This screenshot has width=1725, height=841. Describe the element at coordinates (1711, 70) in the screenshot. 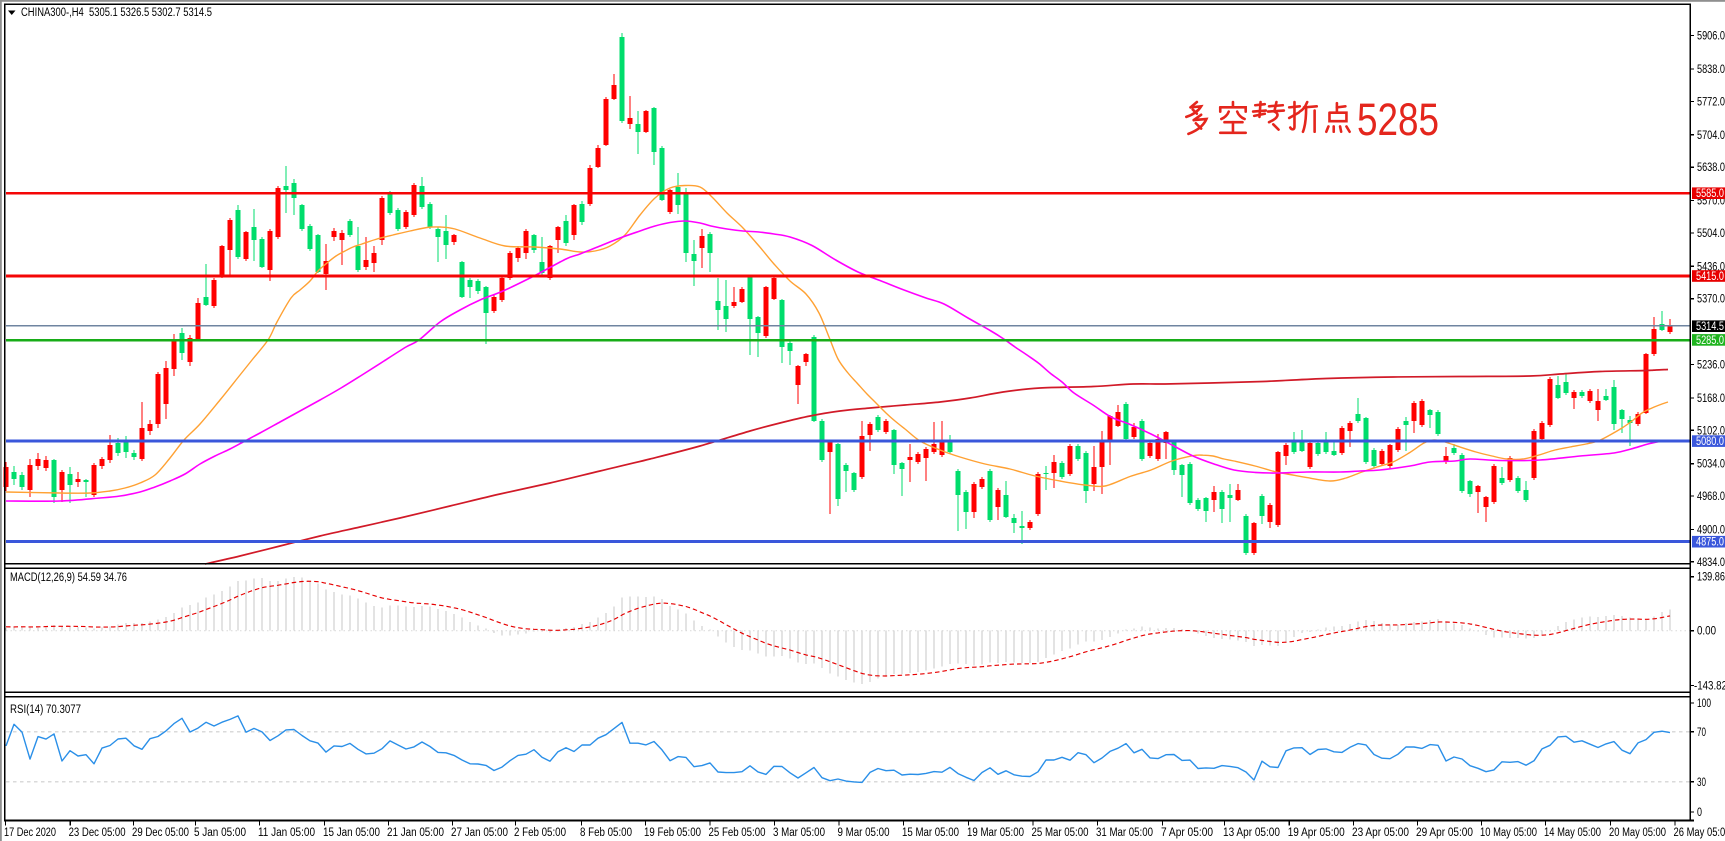

I see `svg-text: 5838.0` at that location.